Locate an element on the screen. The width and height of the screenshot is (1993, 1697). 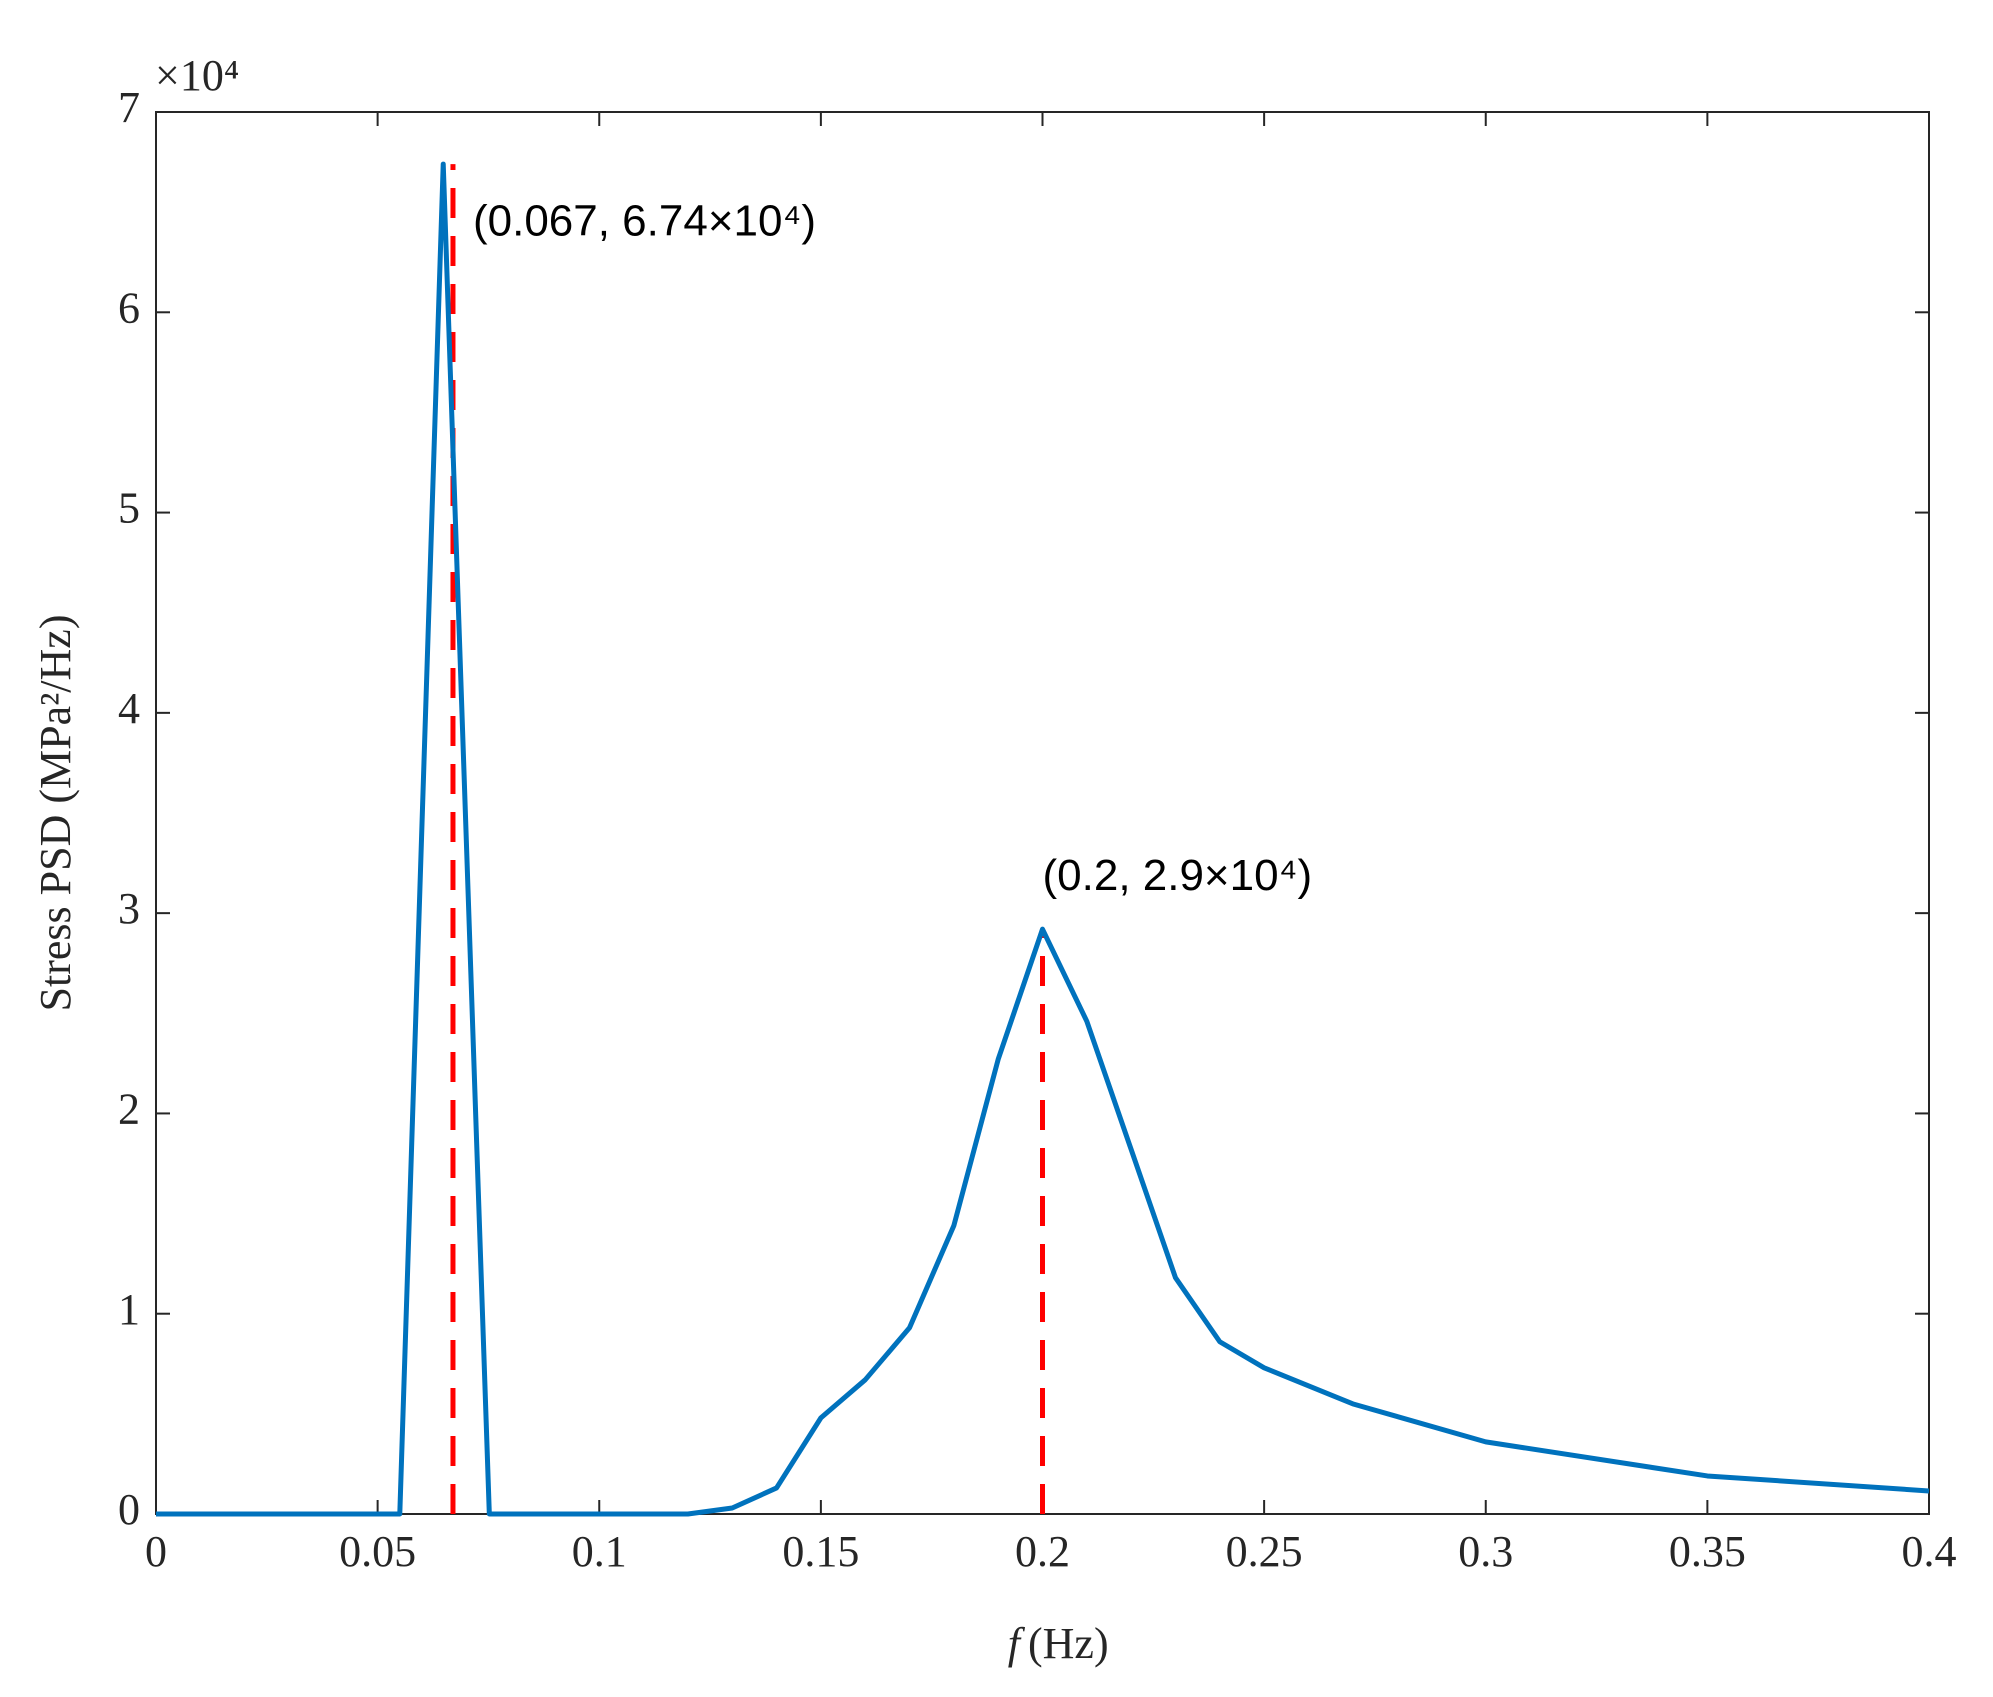
x-axis-symbol: f is located at coordinates (1017, 1643).